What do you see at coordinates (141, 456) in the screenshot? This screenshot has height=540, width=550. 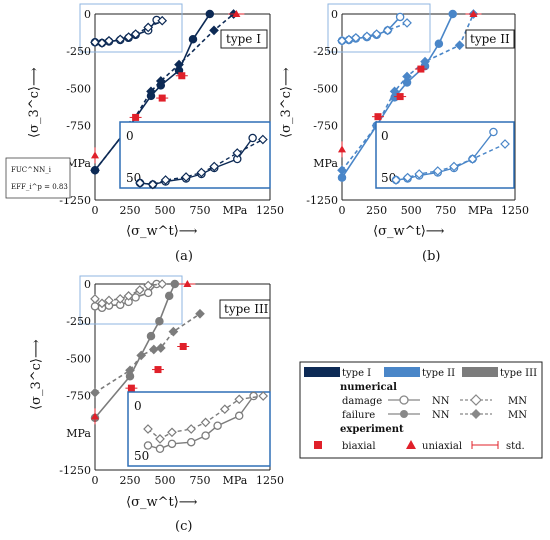 I see `panel-c-inset-tick-50: 50` at bounding box center [141, 456].